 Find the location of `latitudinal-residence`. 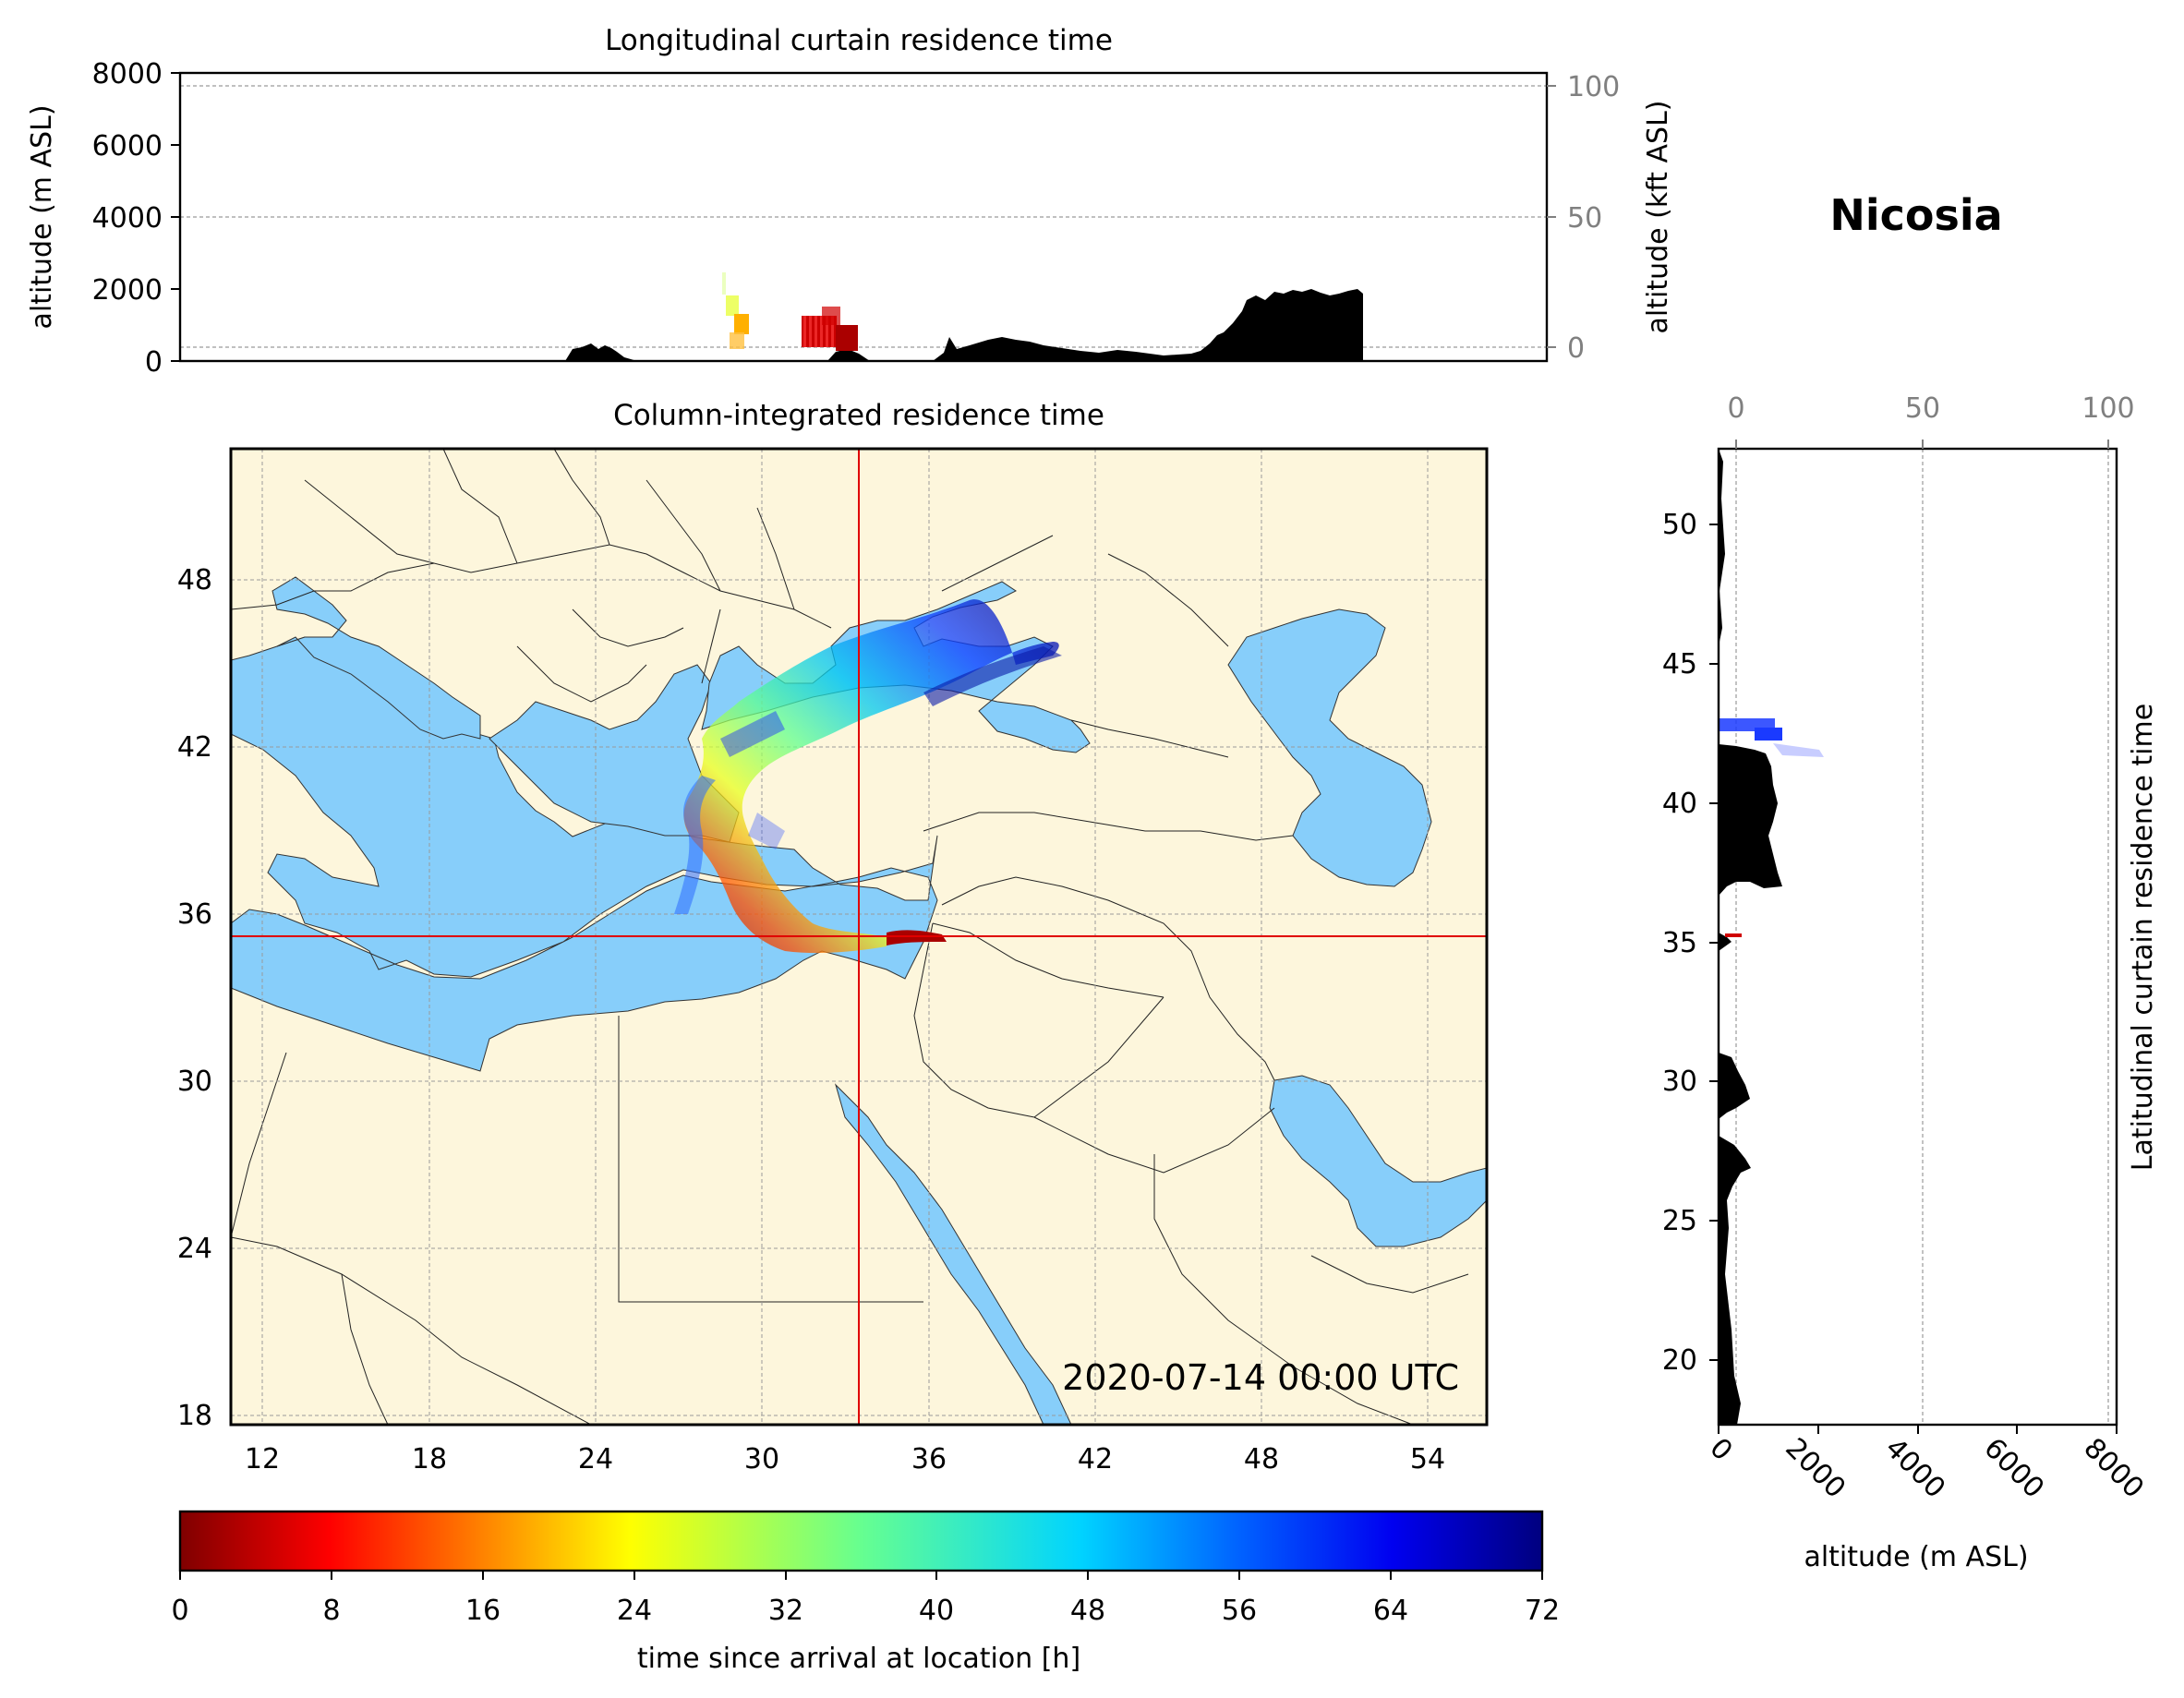

latitudinal-residence is located at coordinates (1771, 827).